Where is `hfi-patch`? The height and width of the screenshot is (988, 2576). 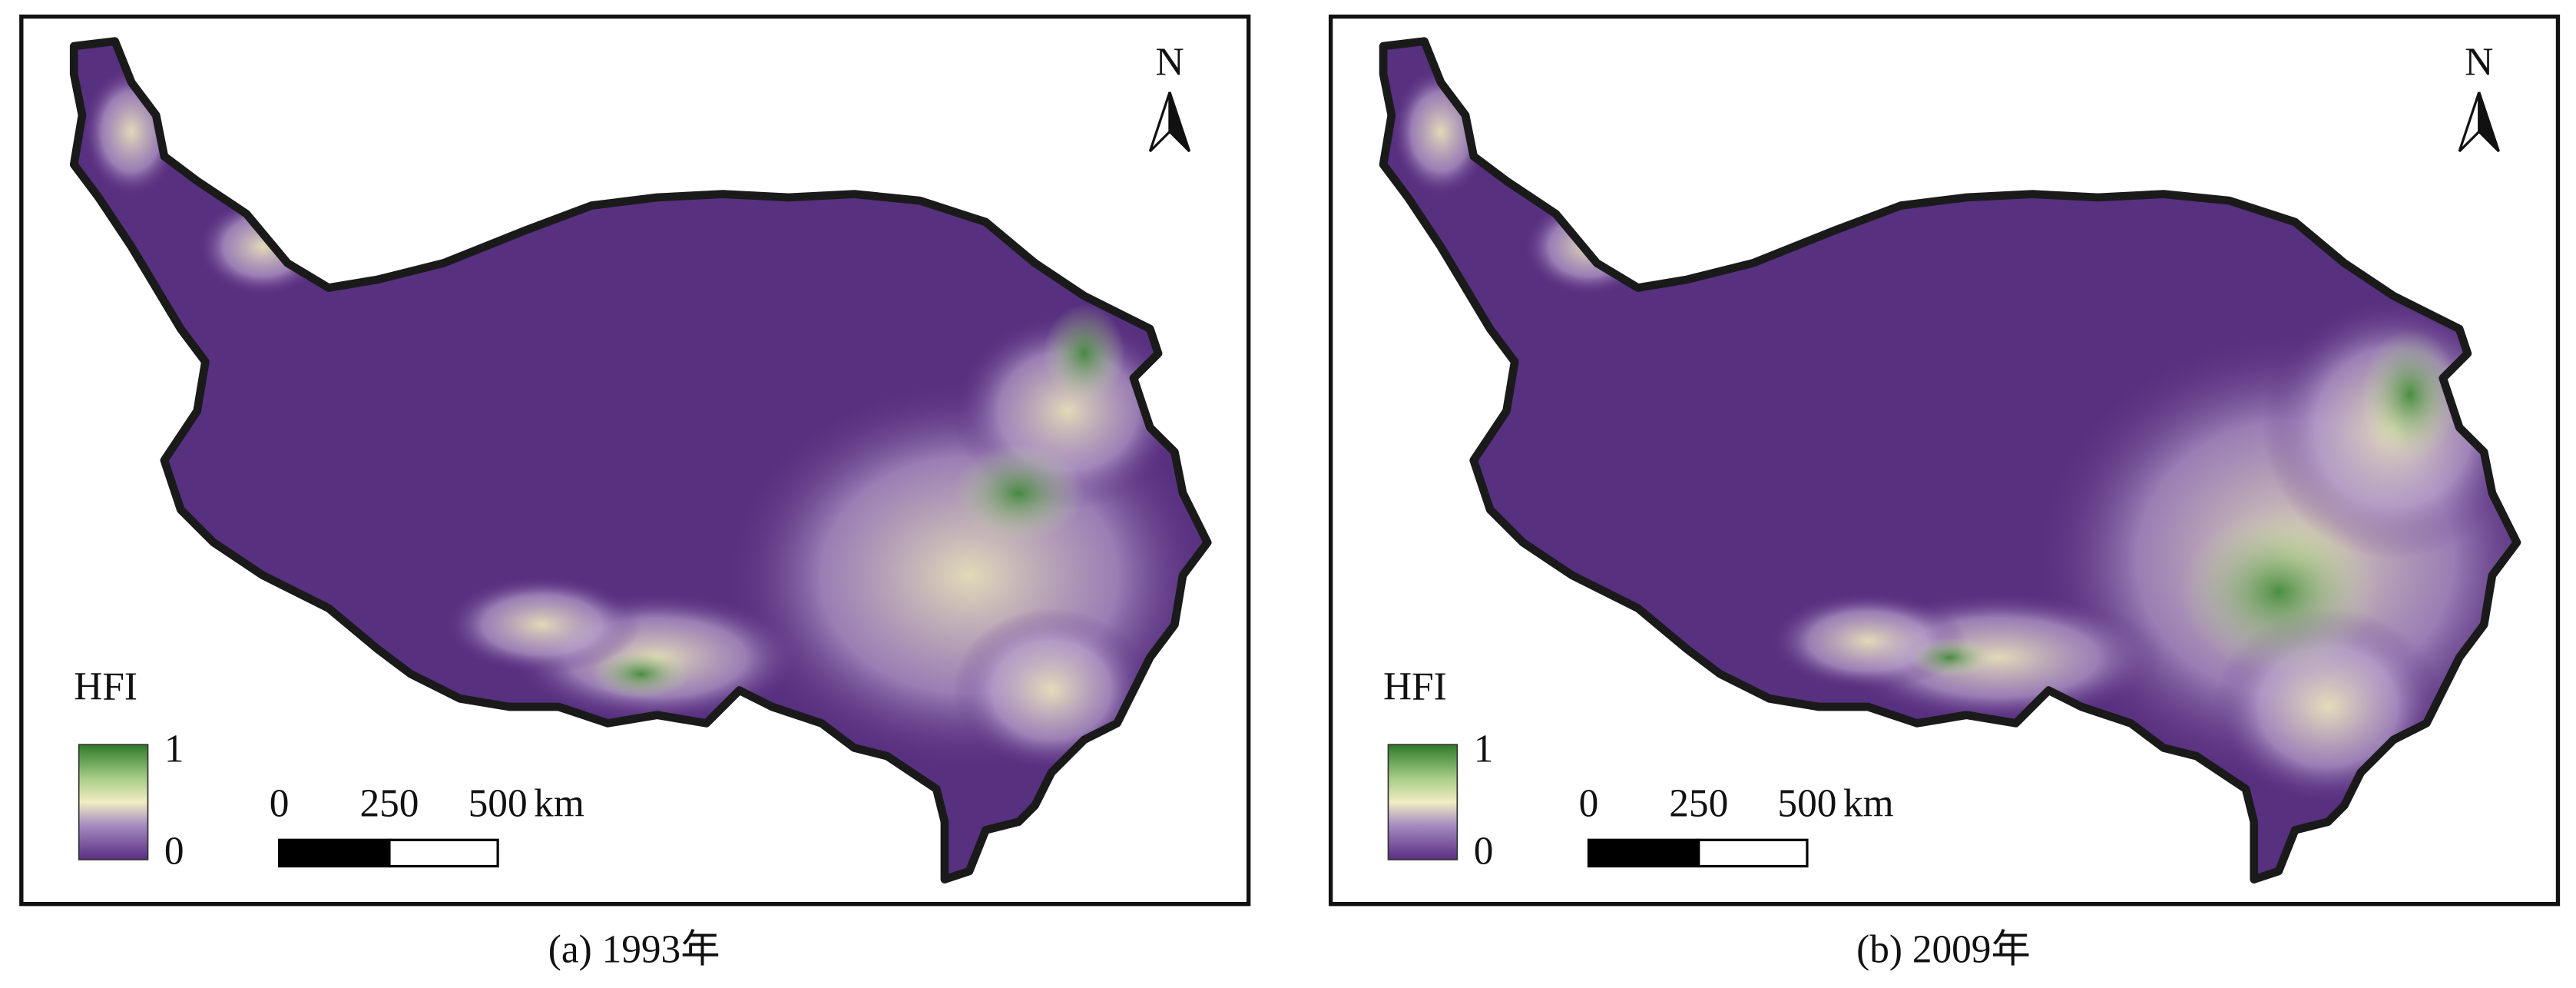
hfi-patch is located at coordinates (542, 625).